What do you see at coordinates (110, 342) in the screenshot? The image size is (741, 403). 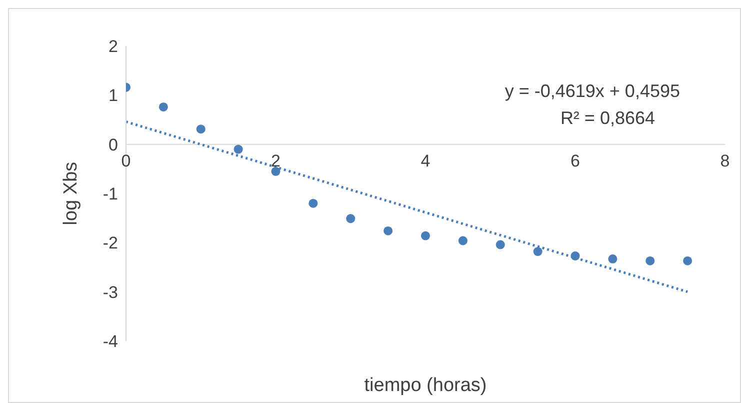 I see `y-tick-label: -4` at bounding box center [110, 342].